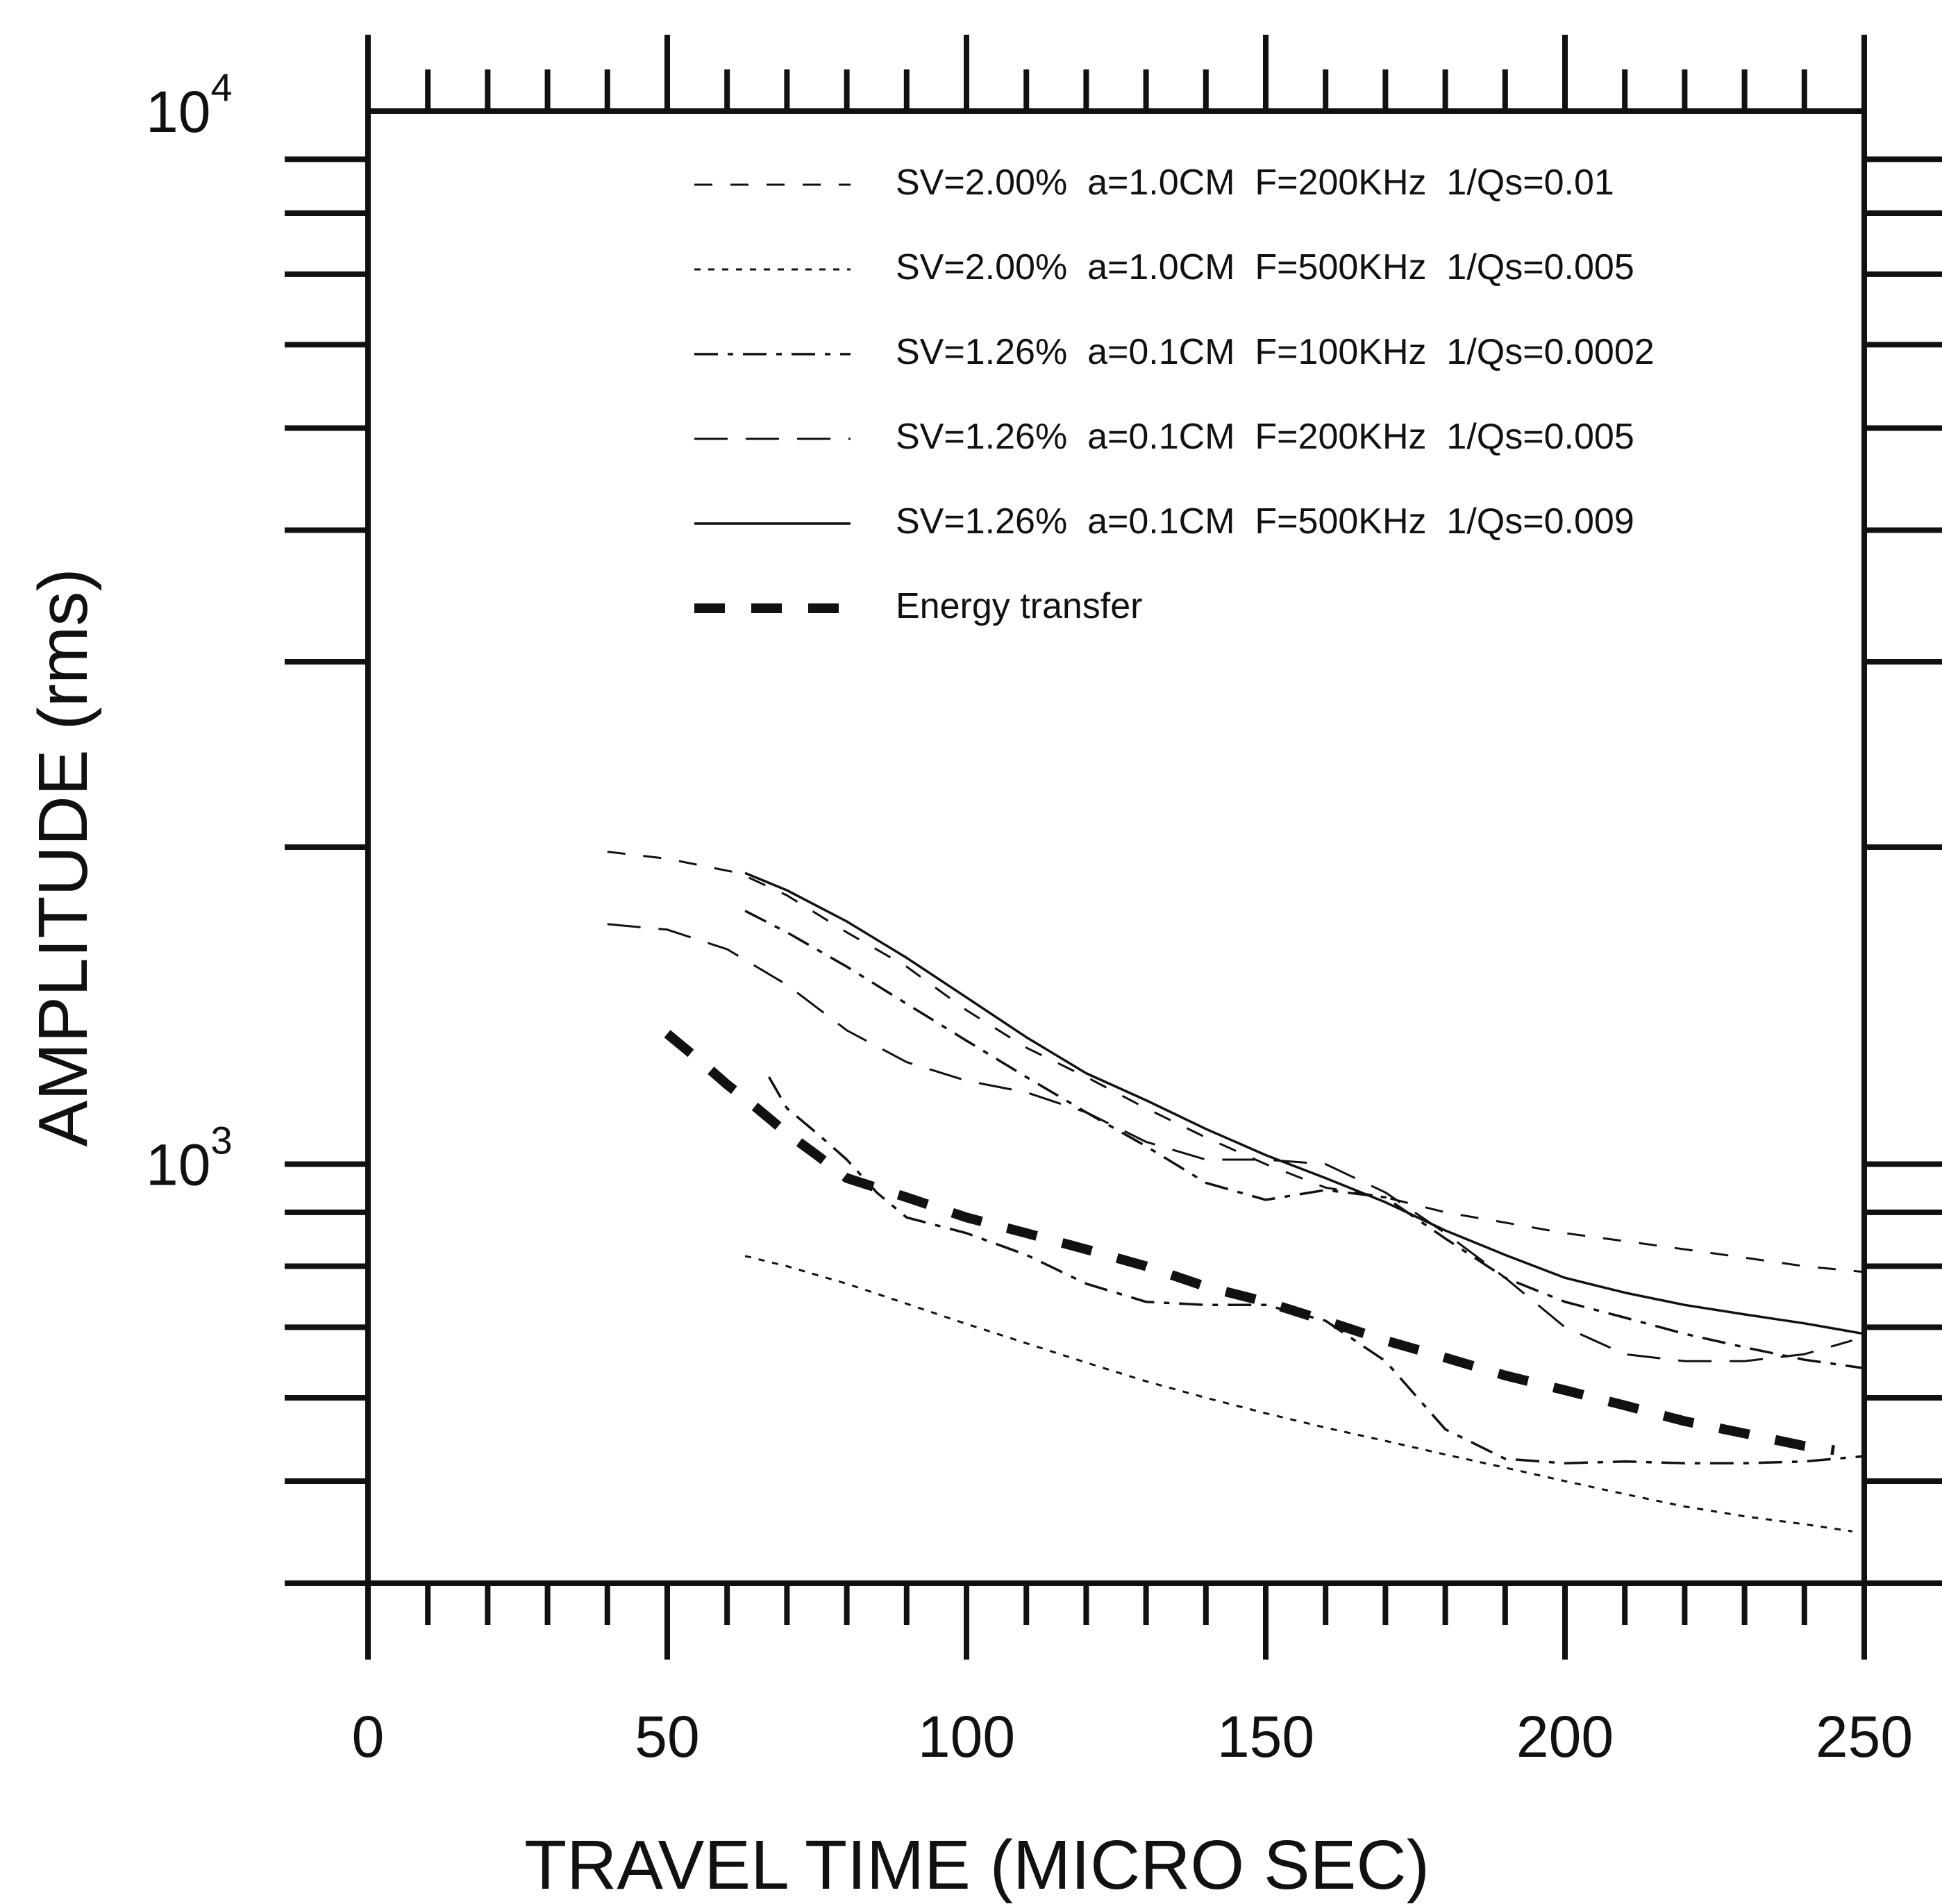 This screenshot has width=1942, height=1904. What do you see at coordinates (189, 1158) in the screenshot?
I see `y-tick-label-1000: 10³` at bounding box center [189, 1158].